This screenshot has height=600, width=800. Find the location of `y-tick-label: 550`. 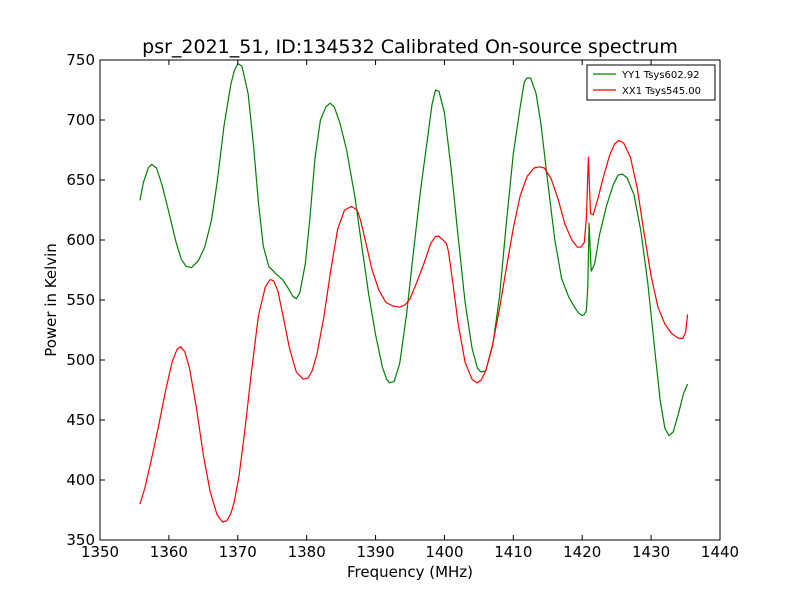

y-tick-label: 550 is located at coordinates (80, 300).